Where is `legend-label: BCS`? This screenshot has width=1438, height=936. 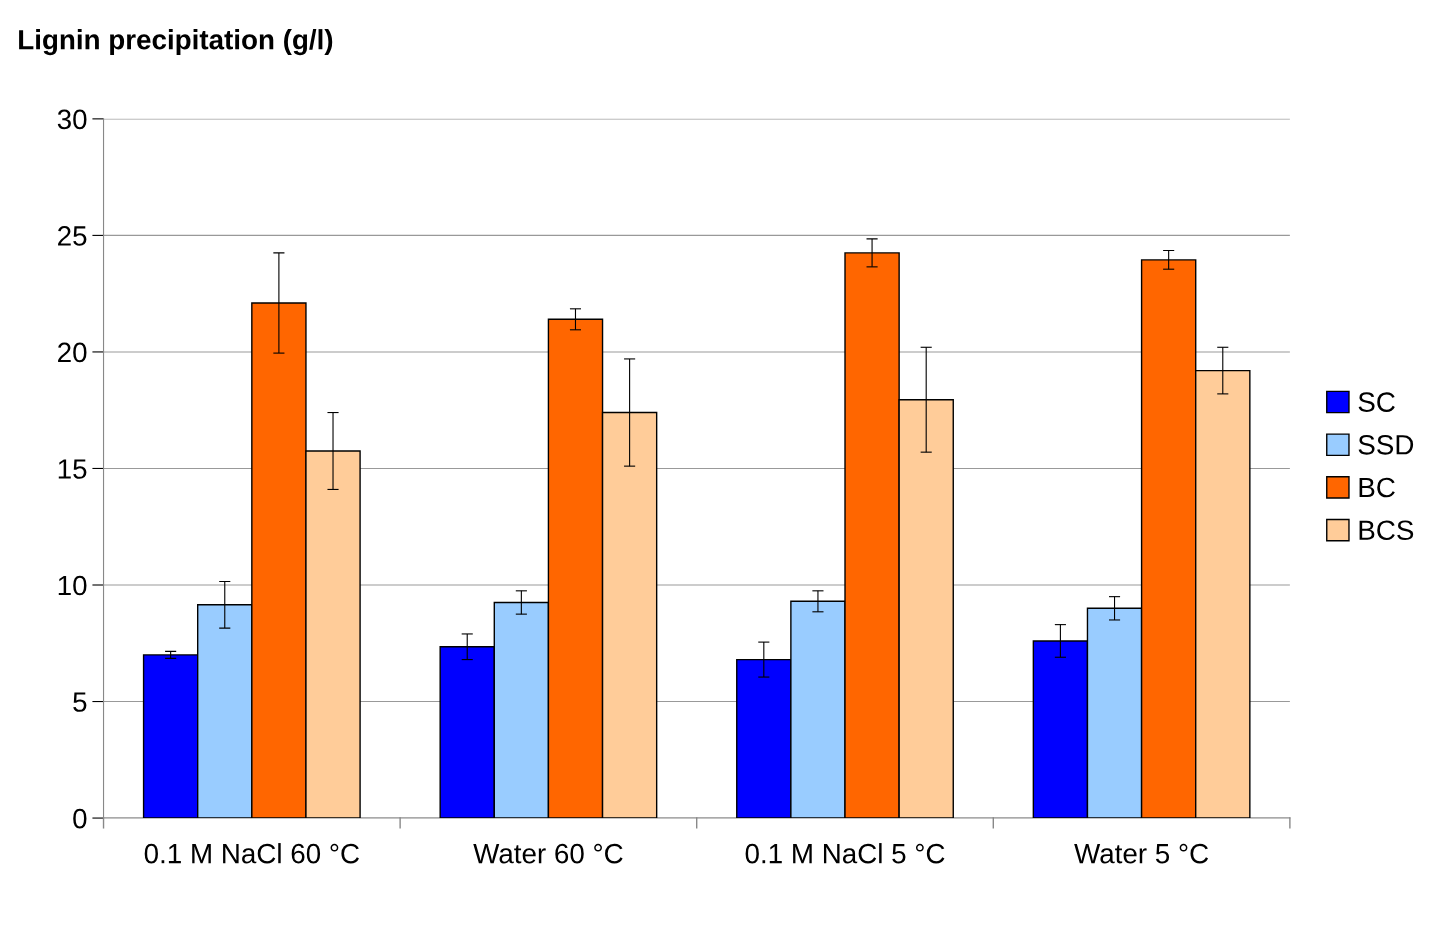
legend-label: BCS is located at coordinates (1386, 530).